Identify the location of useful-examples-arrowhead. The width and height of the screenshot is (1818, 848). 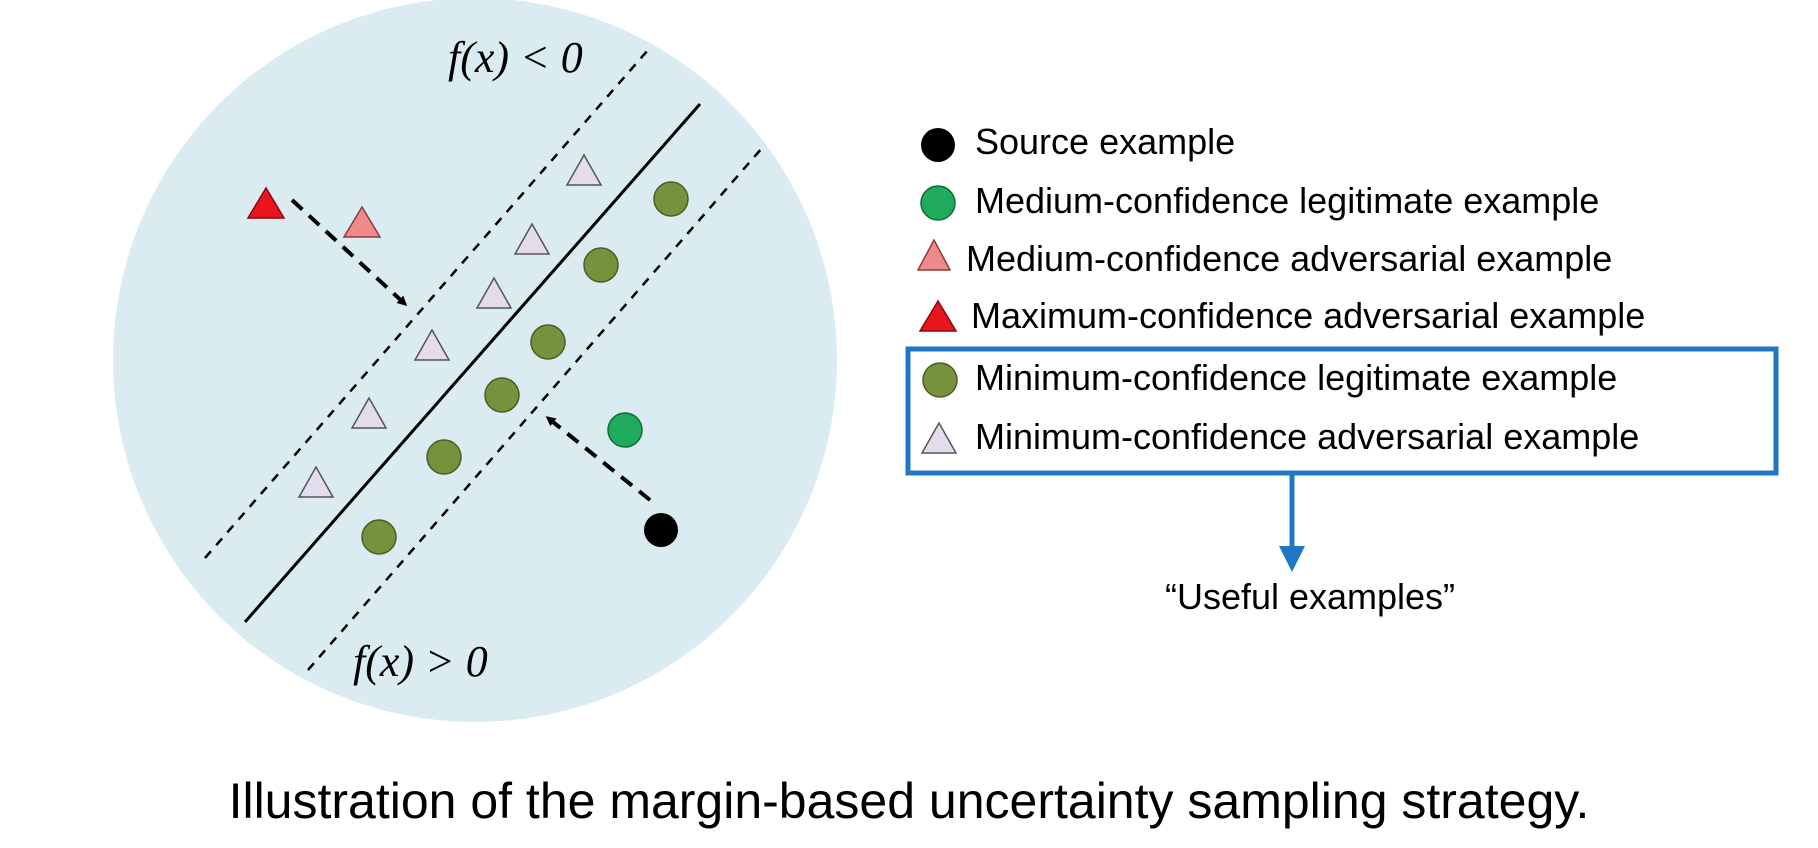
(1292, 559).